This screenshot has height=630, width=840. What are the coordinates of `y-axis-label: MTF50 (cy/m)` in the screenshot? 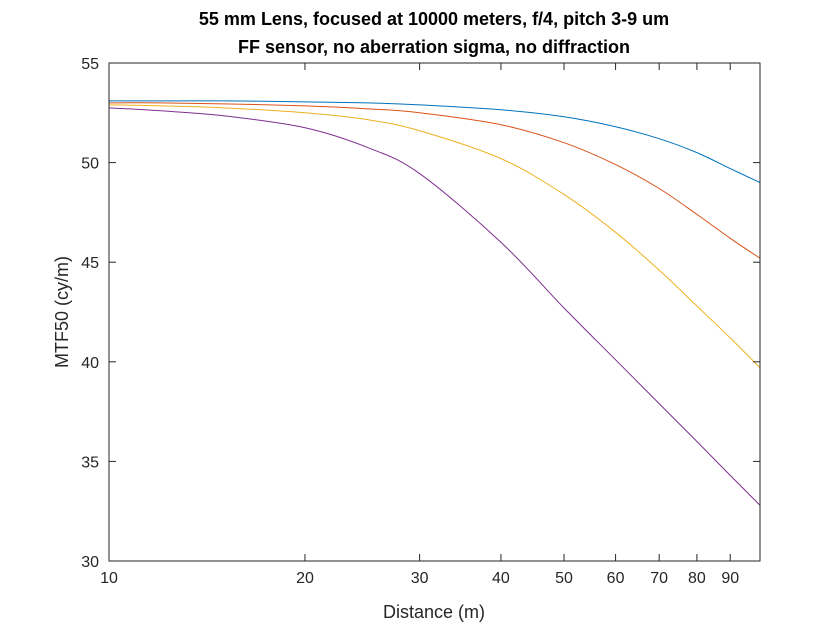 It's located at (62, 312).